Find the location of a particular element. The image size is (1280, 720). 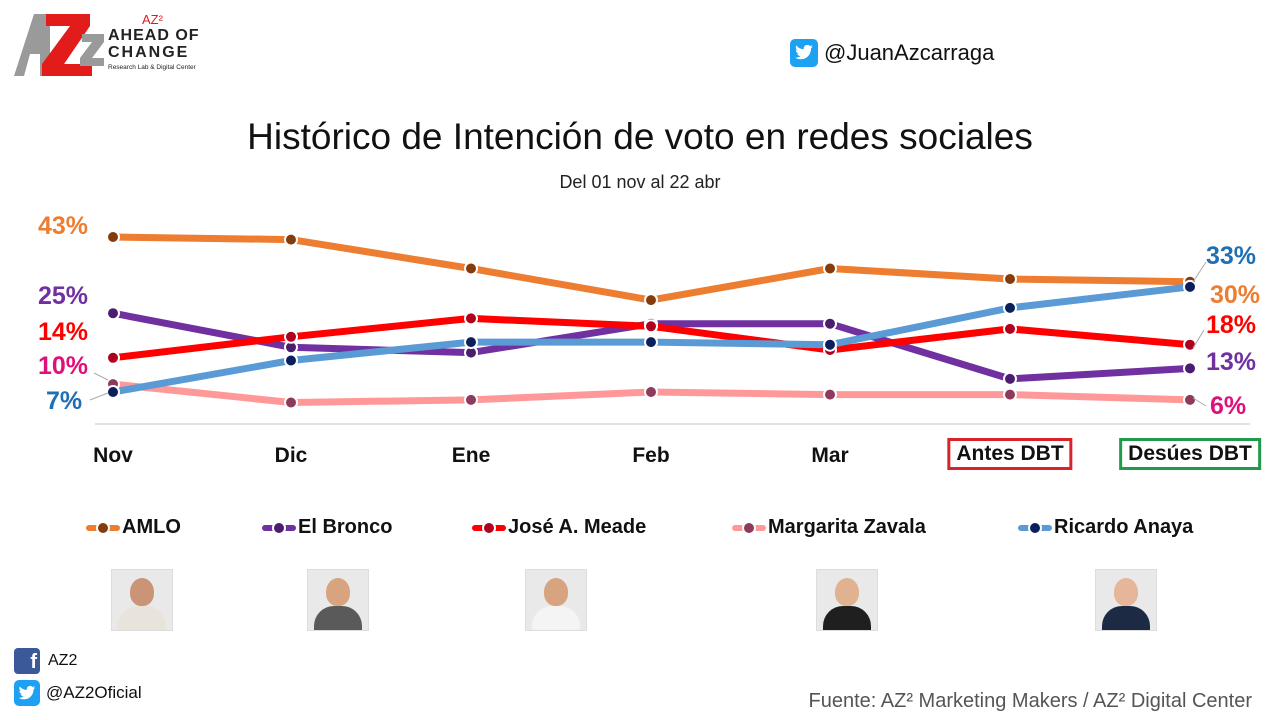

legend-item-jos-a-meade: José A. Meade is located at coordinates (559, 527).